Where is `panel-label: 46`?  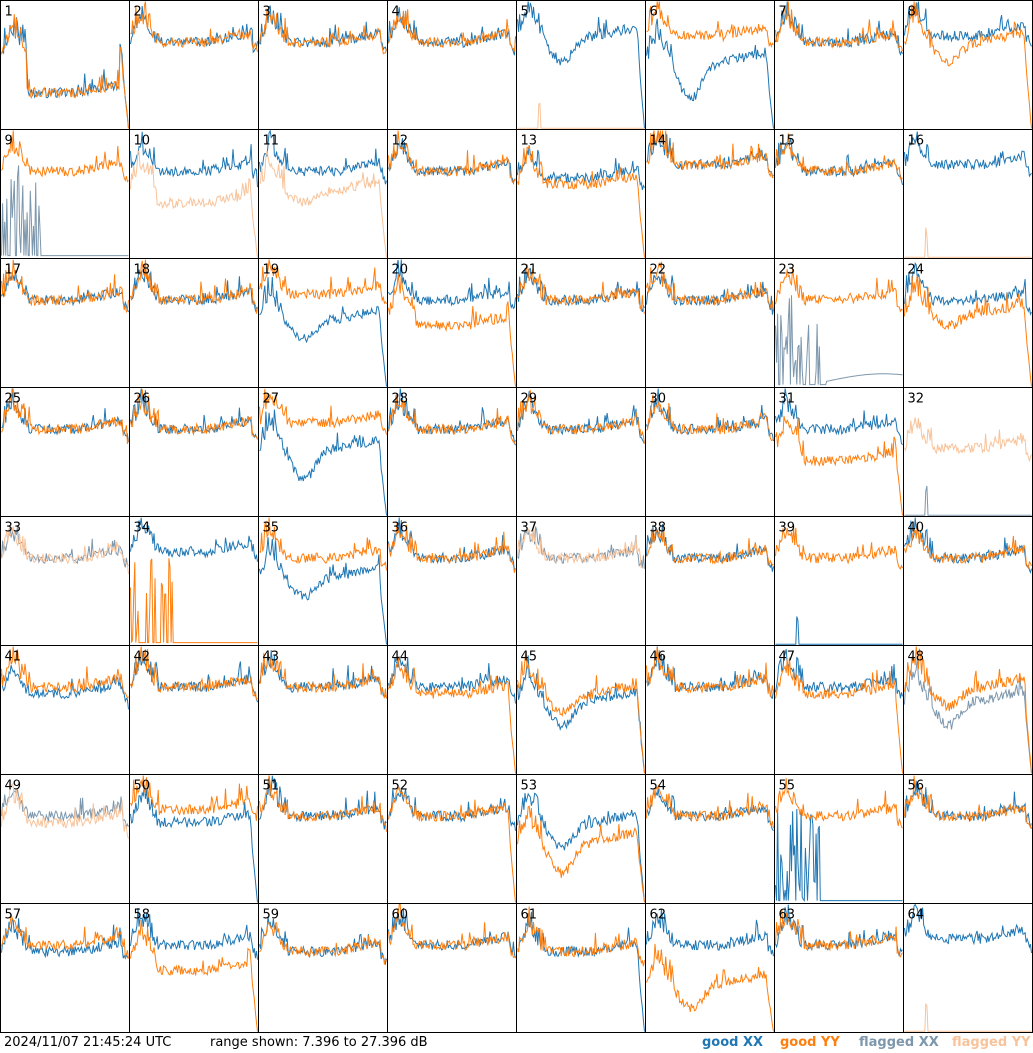 panel-label: 46 is located at coordinates (658, 657).